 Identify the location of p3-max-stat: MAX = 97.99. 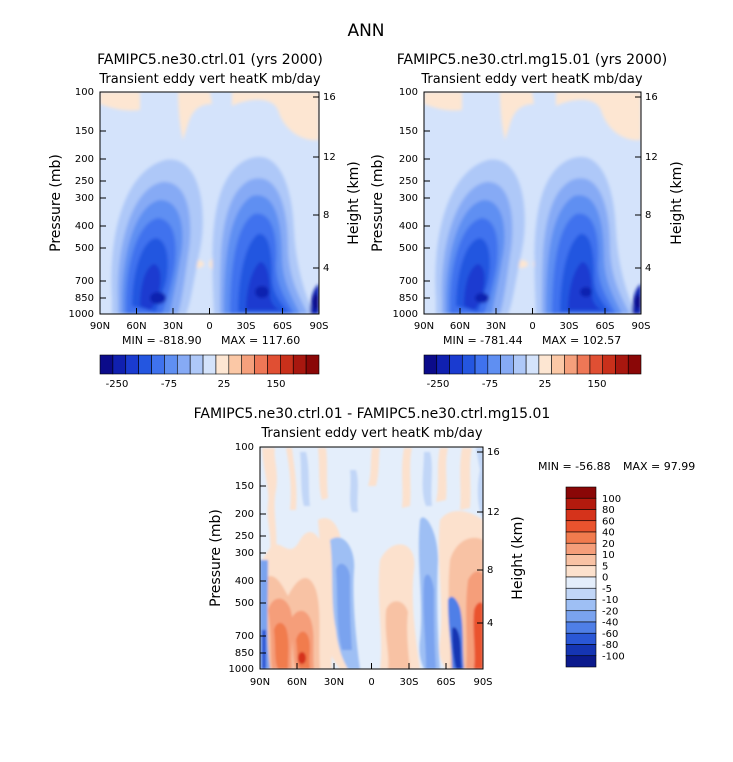
(659, 466).